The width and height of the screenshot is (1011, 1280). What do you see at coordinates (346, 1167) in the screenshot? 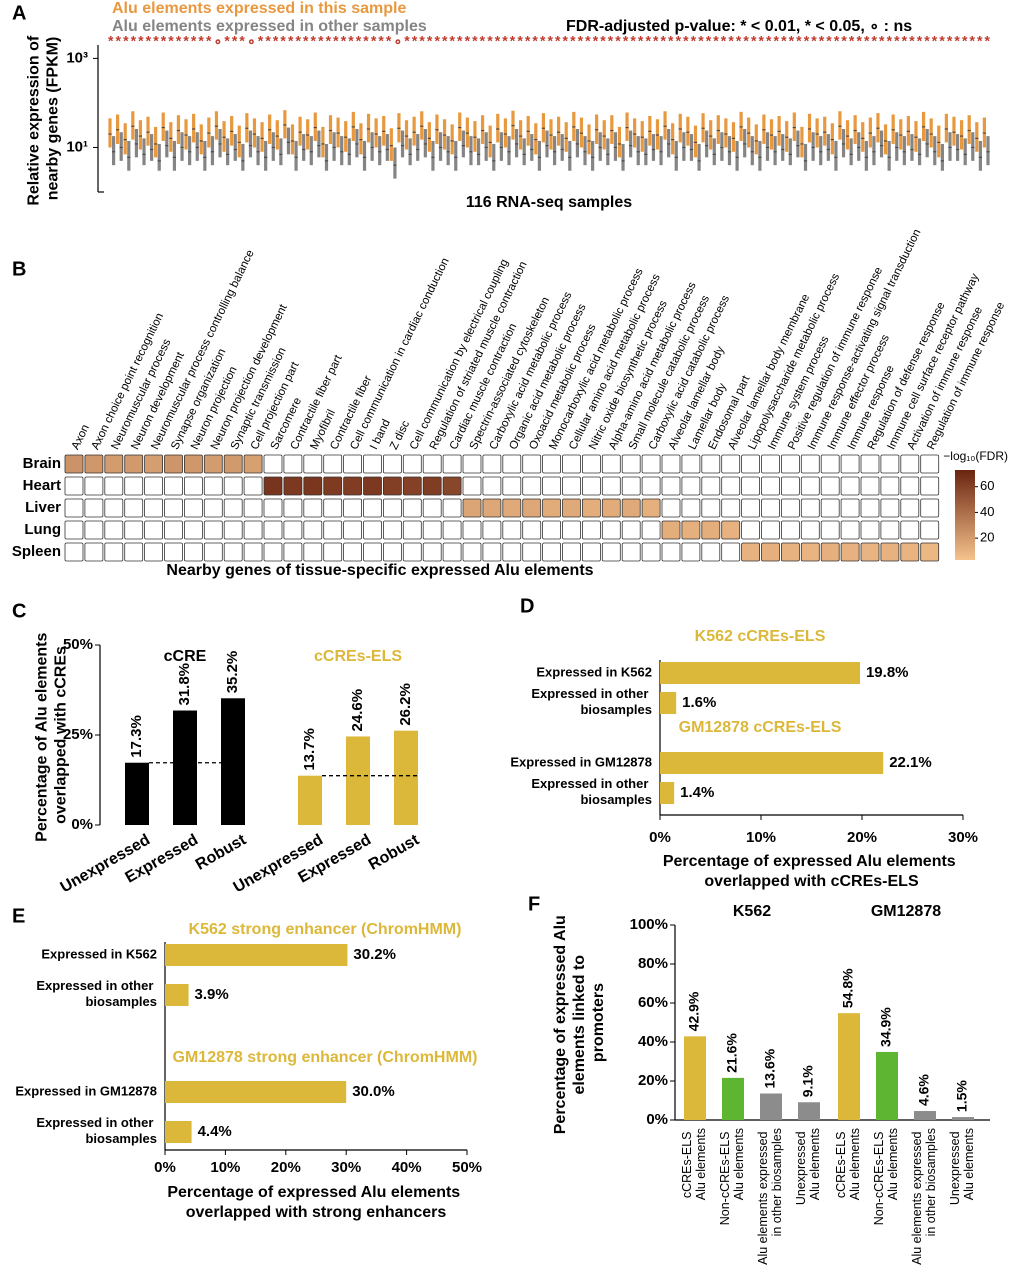
I see `x-tick-label: 30%` at bounding box center [346, 1167].